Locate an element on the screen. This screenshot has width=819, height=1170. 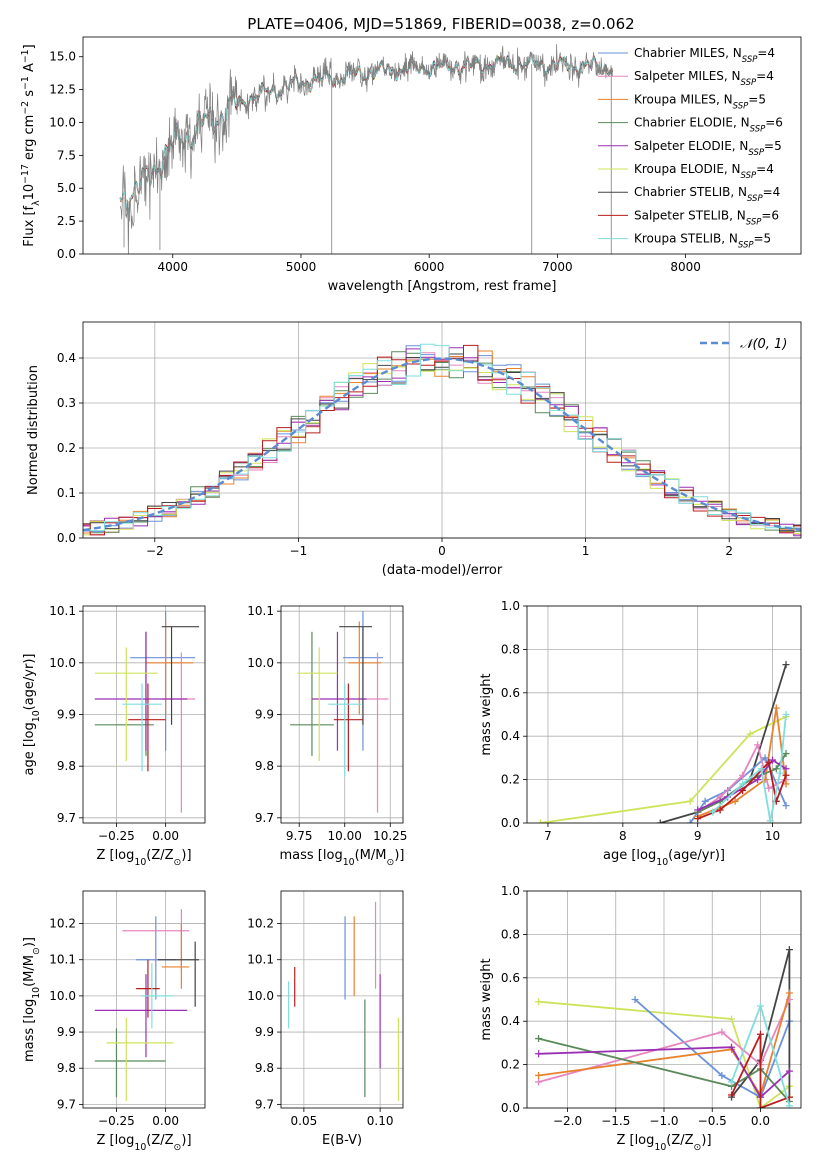
spectrum-y-axis-label-part: −17 is located at coordinates (25, 174).